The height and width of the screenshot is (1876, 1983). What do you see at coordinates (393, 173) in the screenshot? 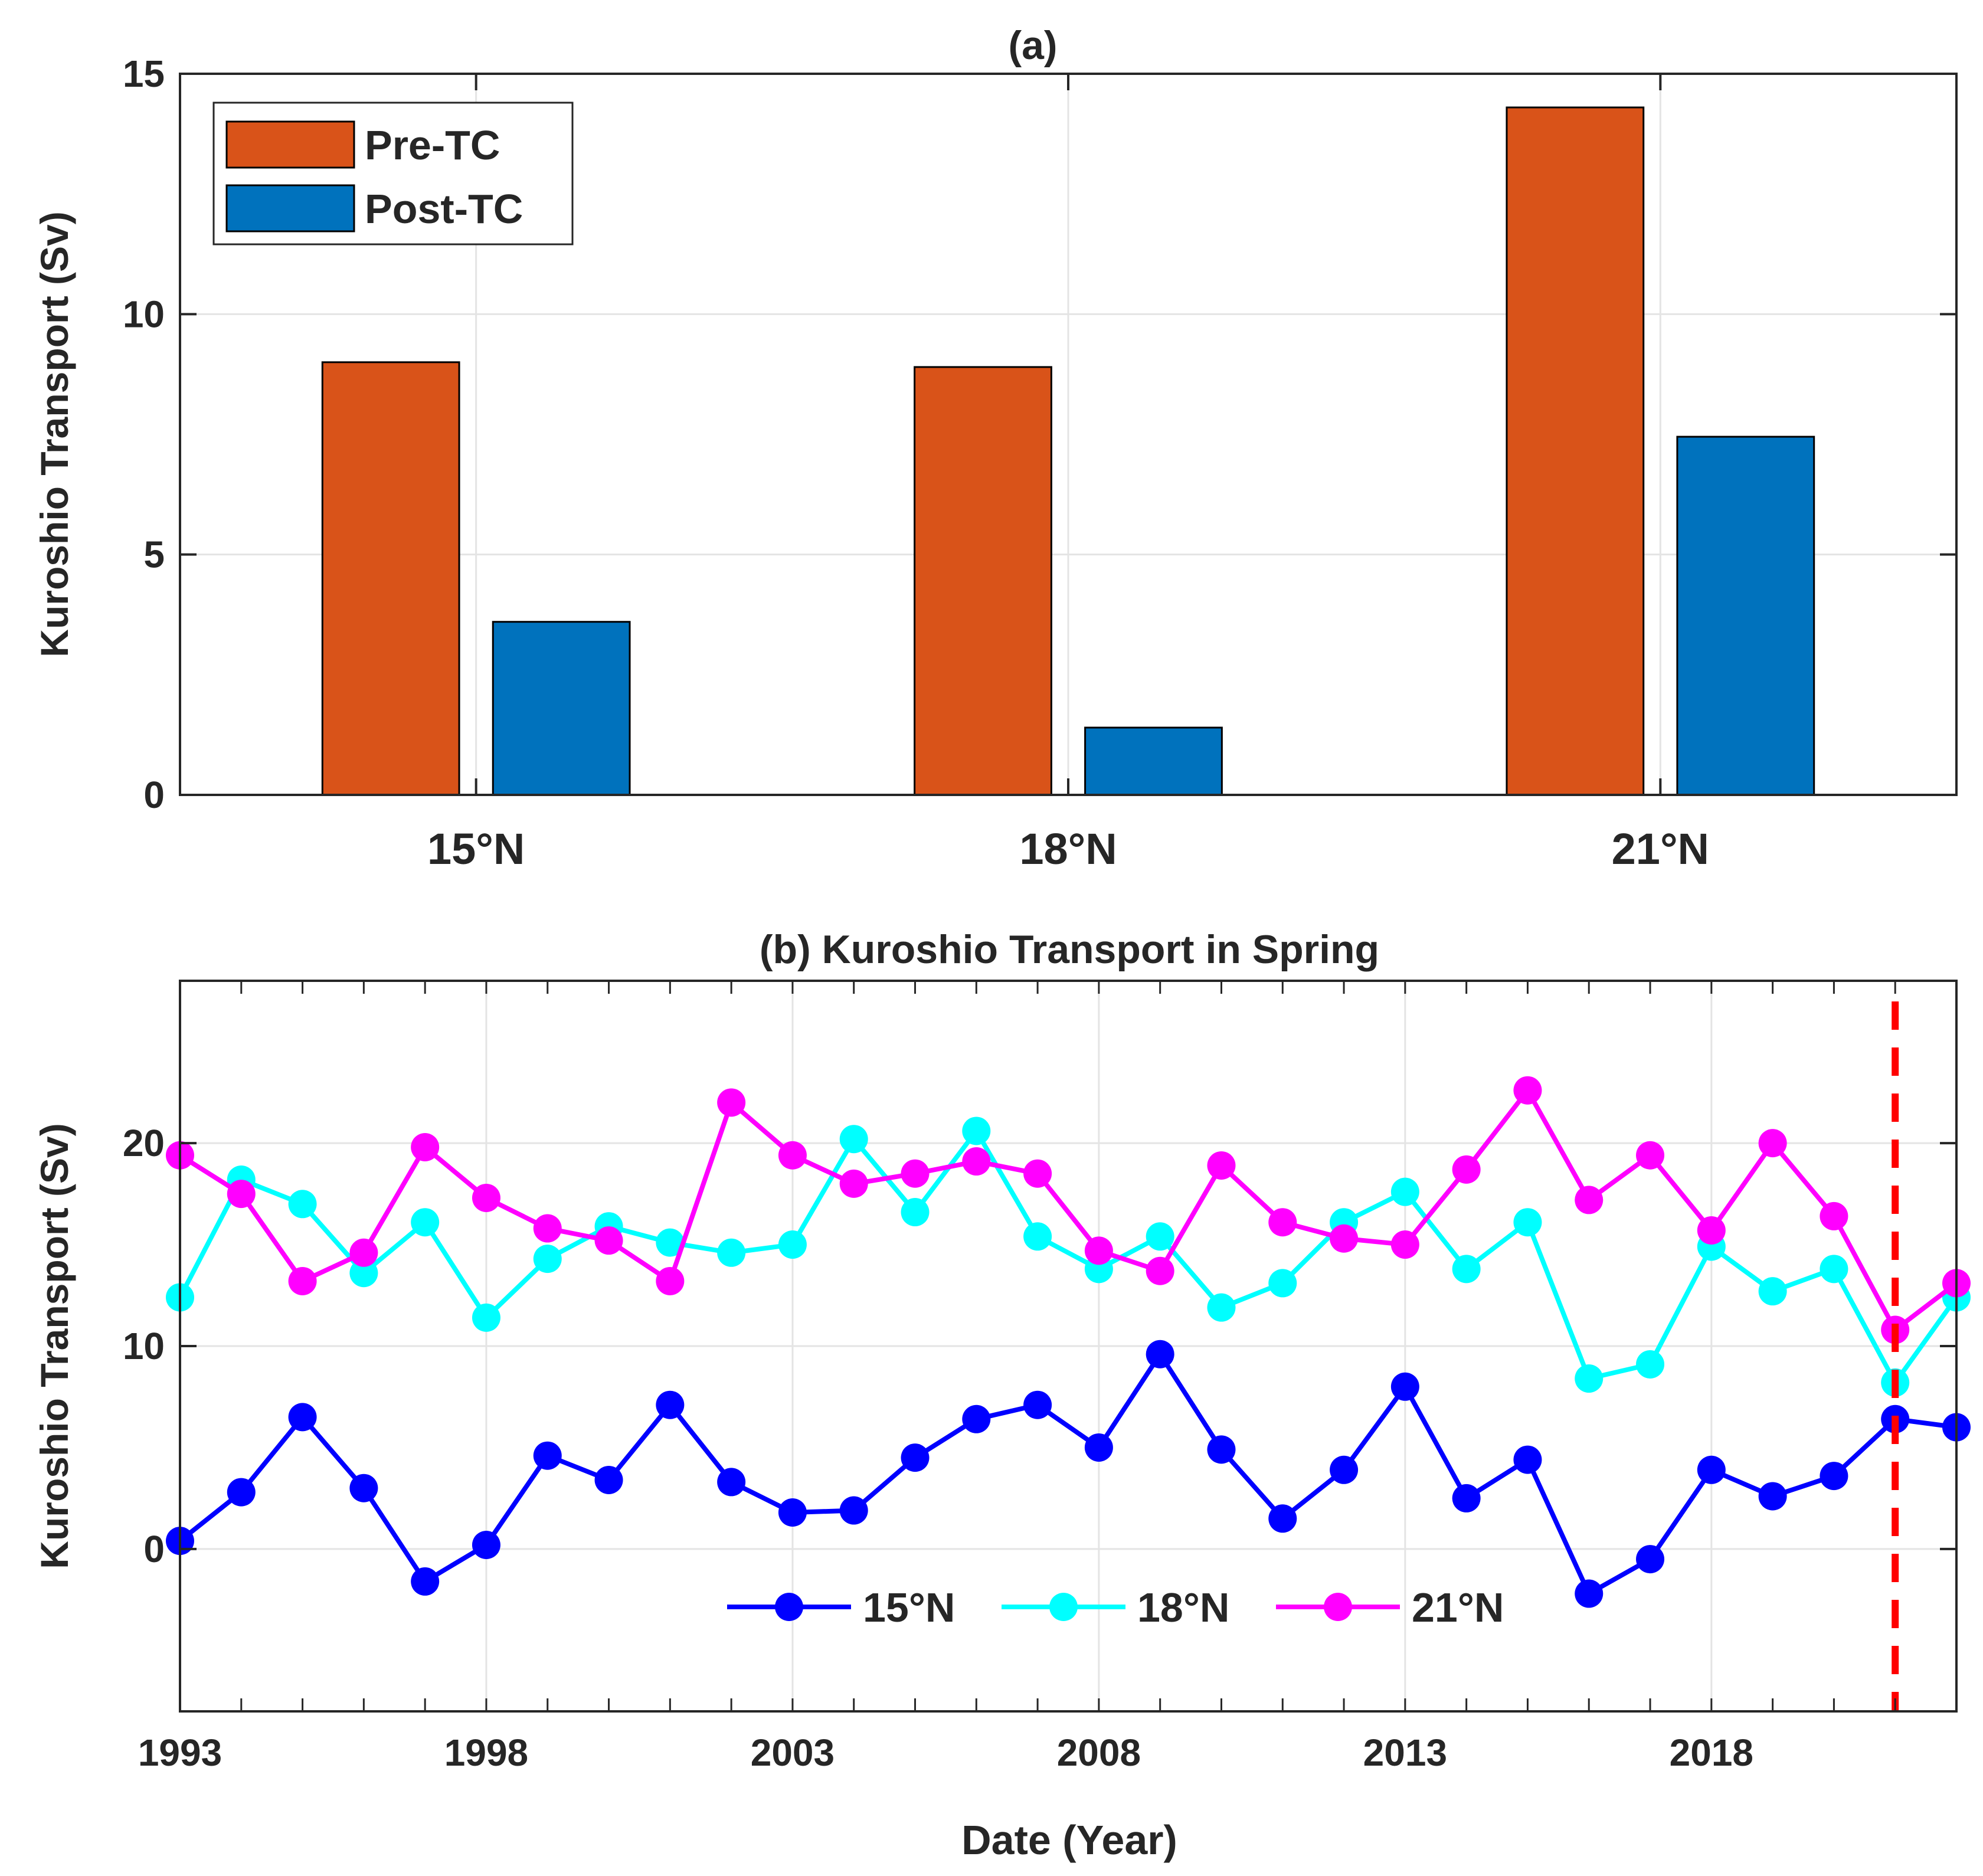
I see `chart-a-legend: Pre-TC Post-TC` at bounding box center [393, 173].